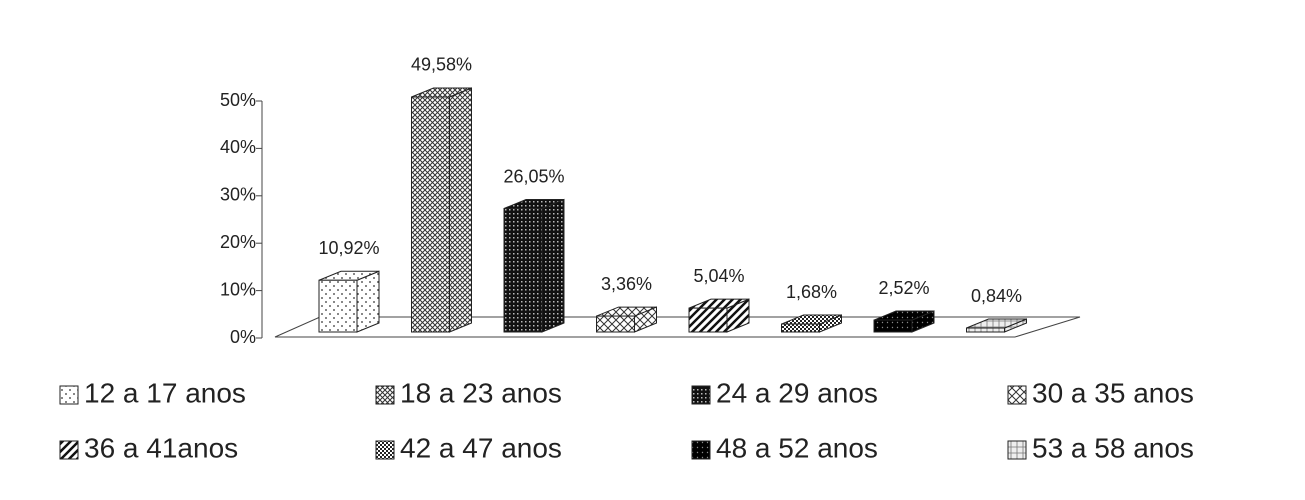  What do you see at coordinates (797, 392) in the screenshot?
I see `legend-label: 24 a 29 anos` at bounding box center [797, 392].